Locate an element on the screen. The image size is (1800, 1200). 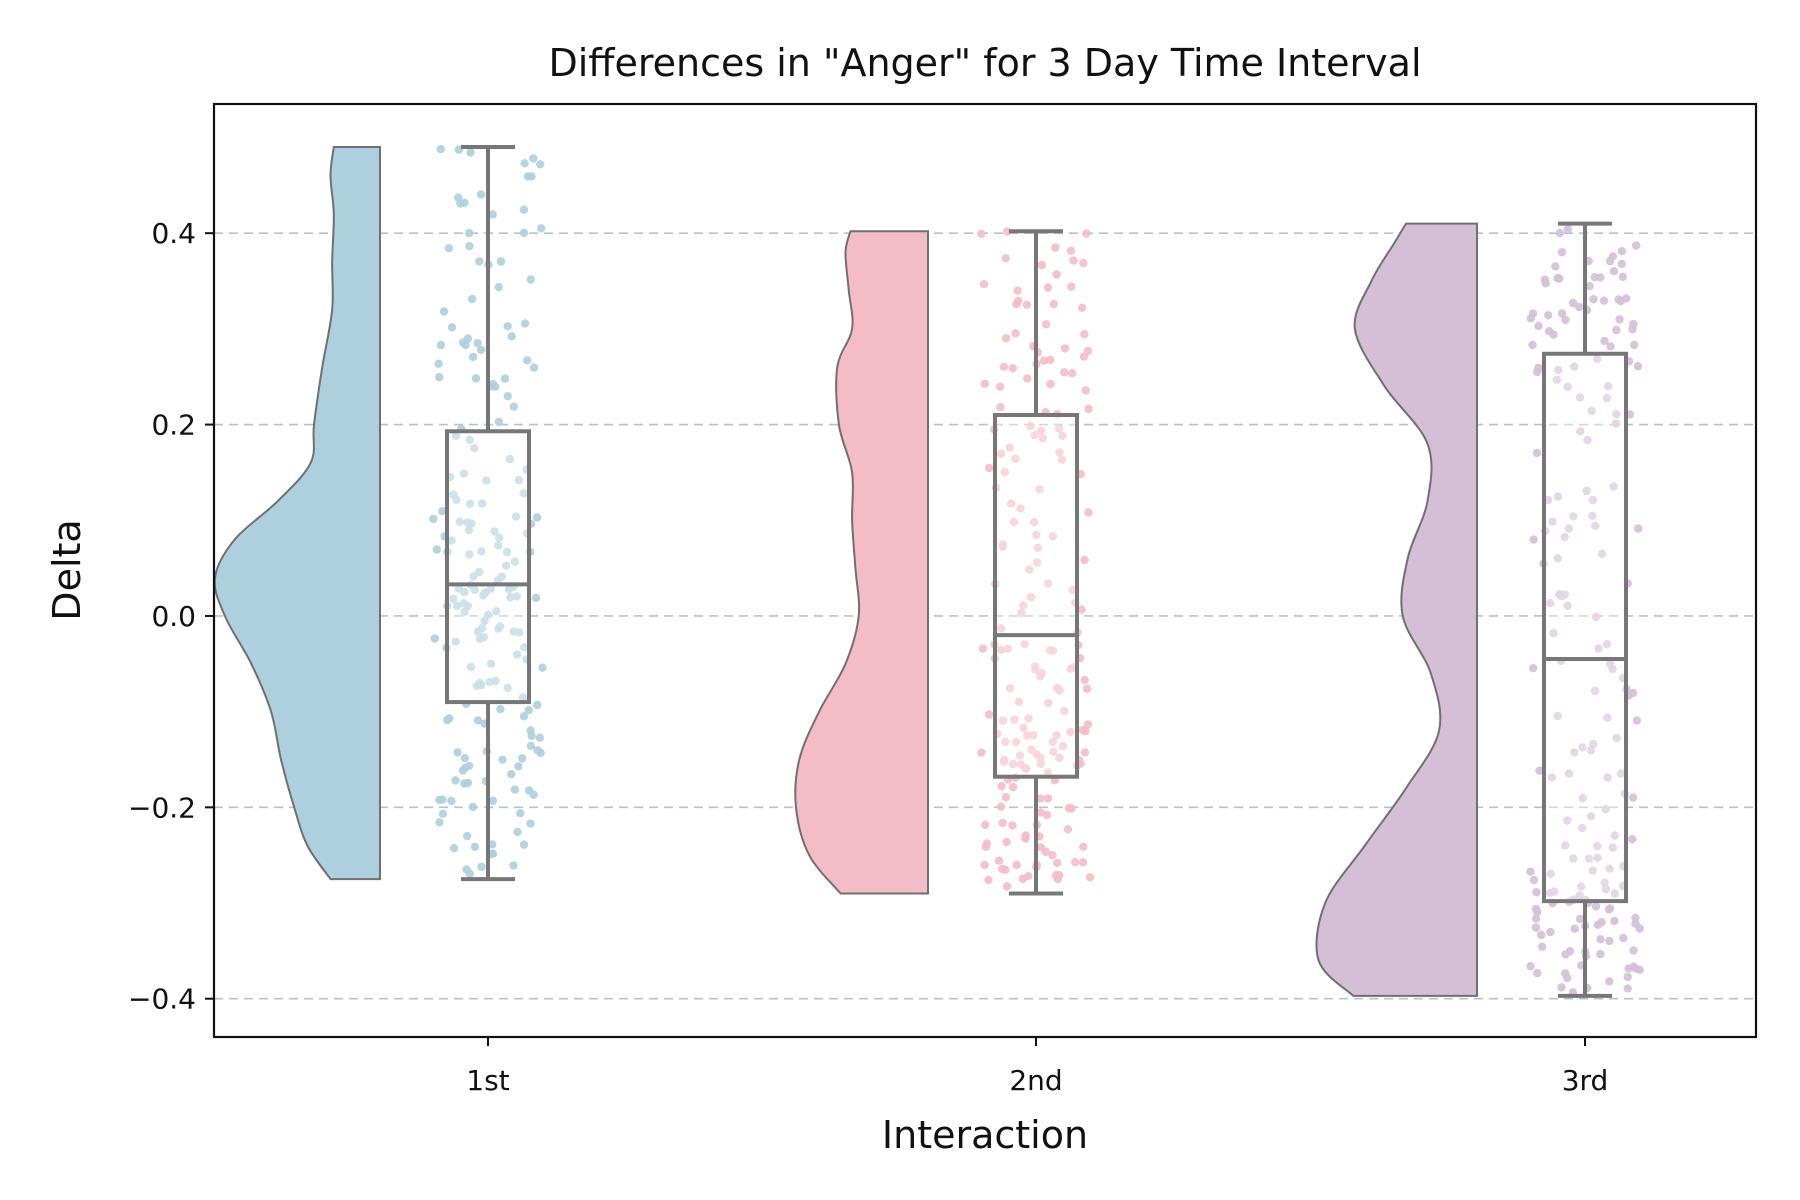
x-axis-ticks: 1st 2nd 3rd is located at coordinates (1037, 1067).